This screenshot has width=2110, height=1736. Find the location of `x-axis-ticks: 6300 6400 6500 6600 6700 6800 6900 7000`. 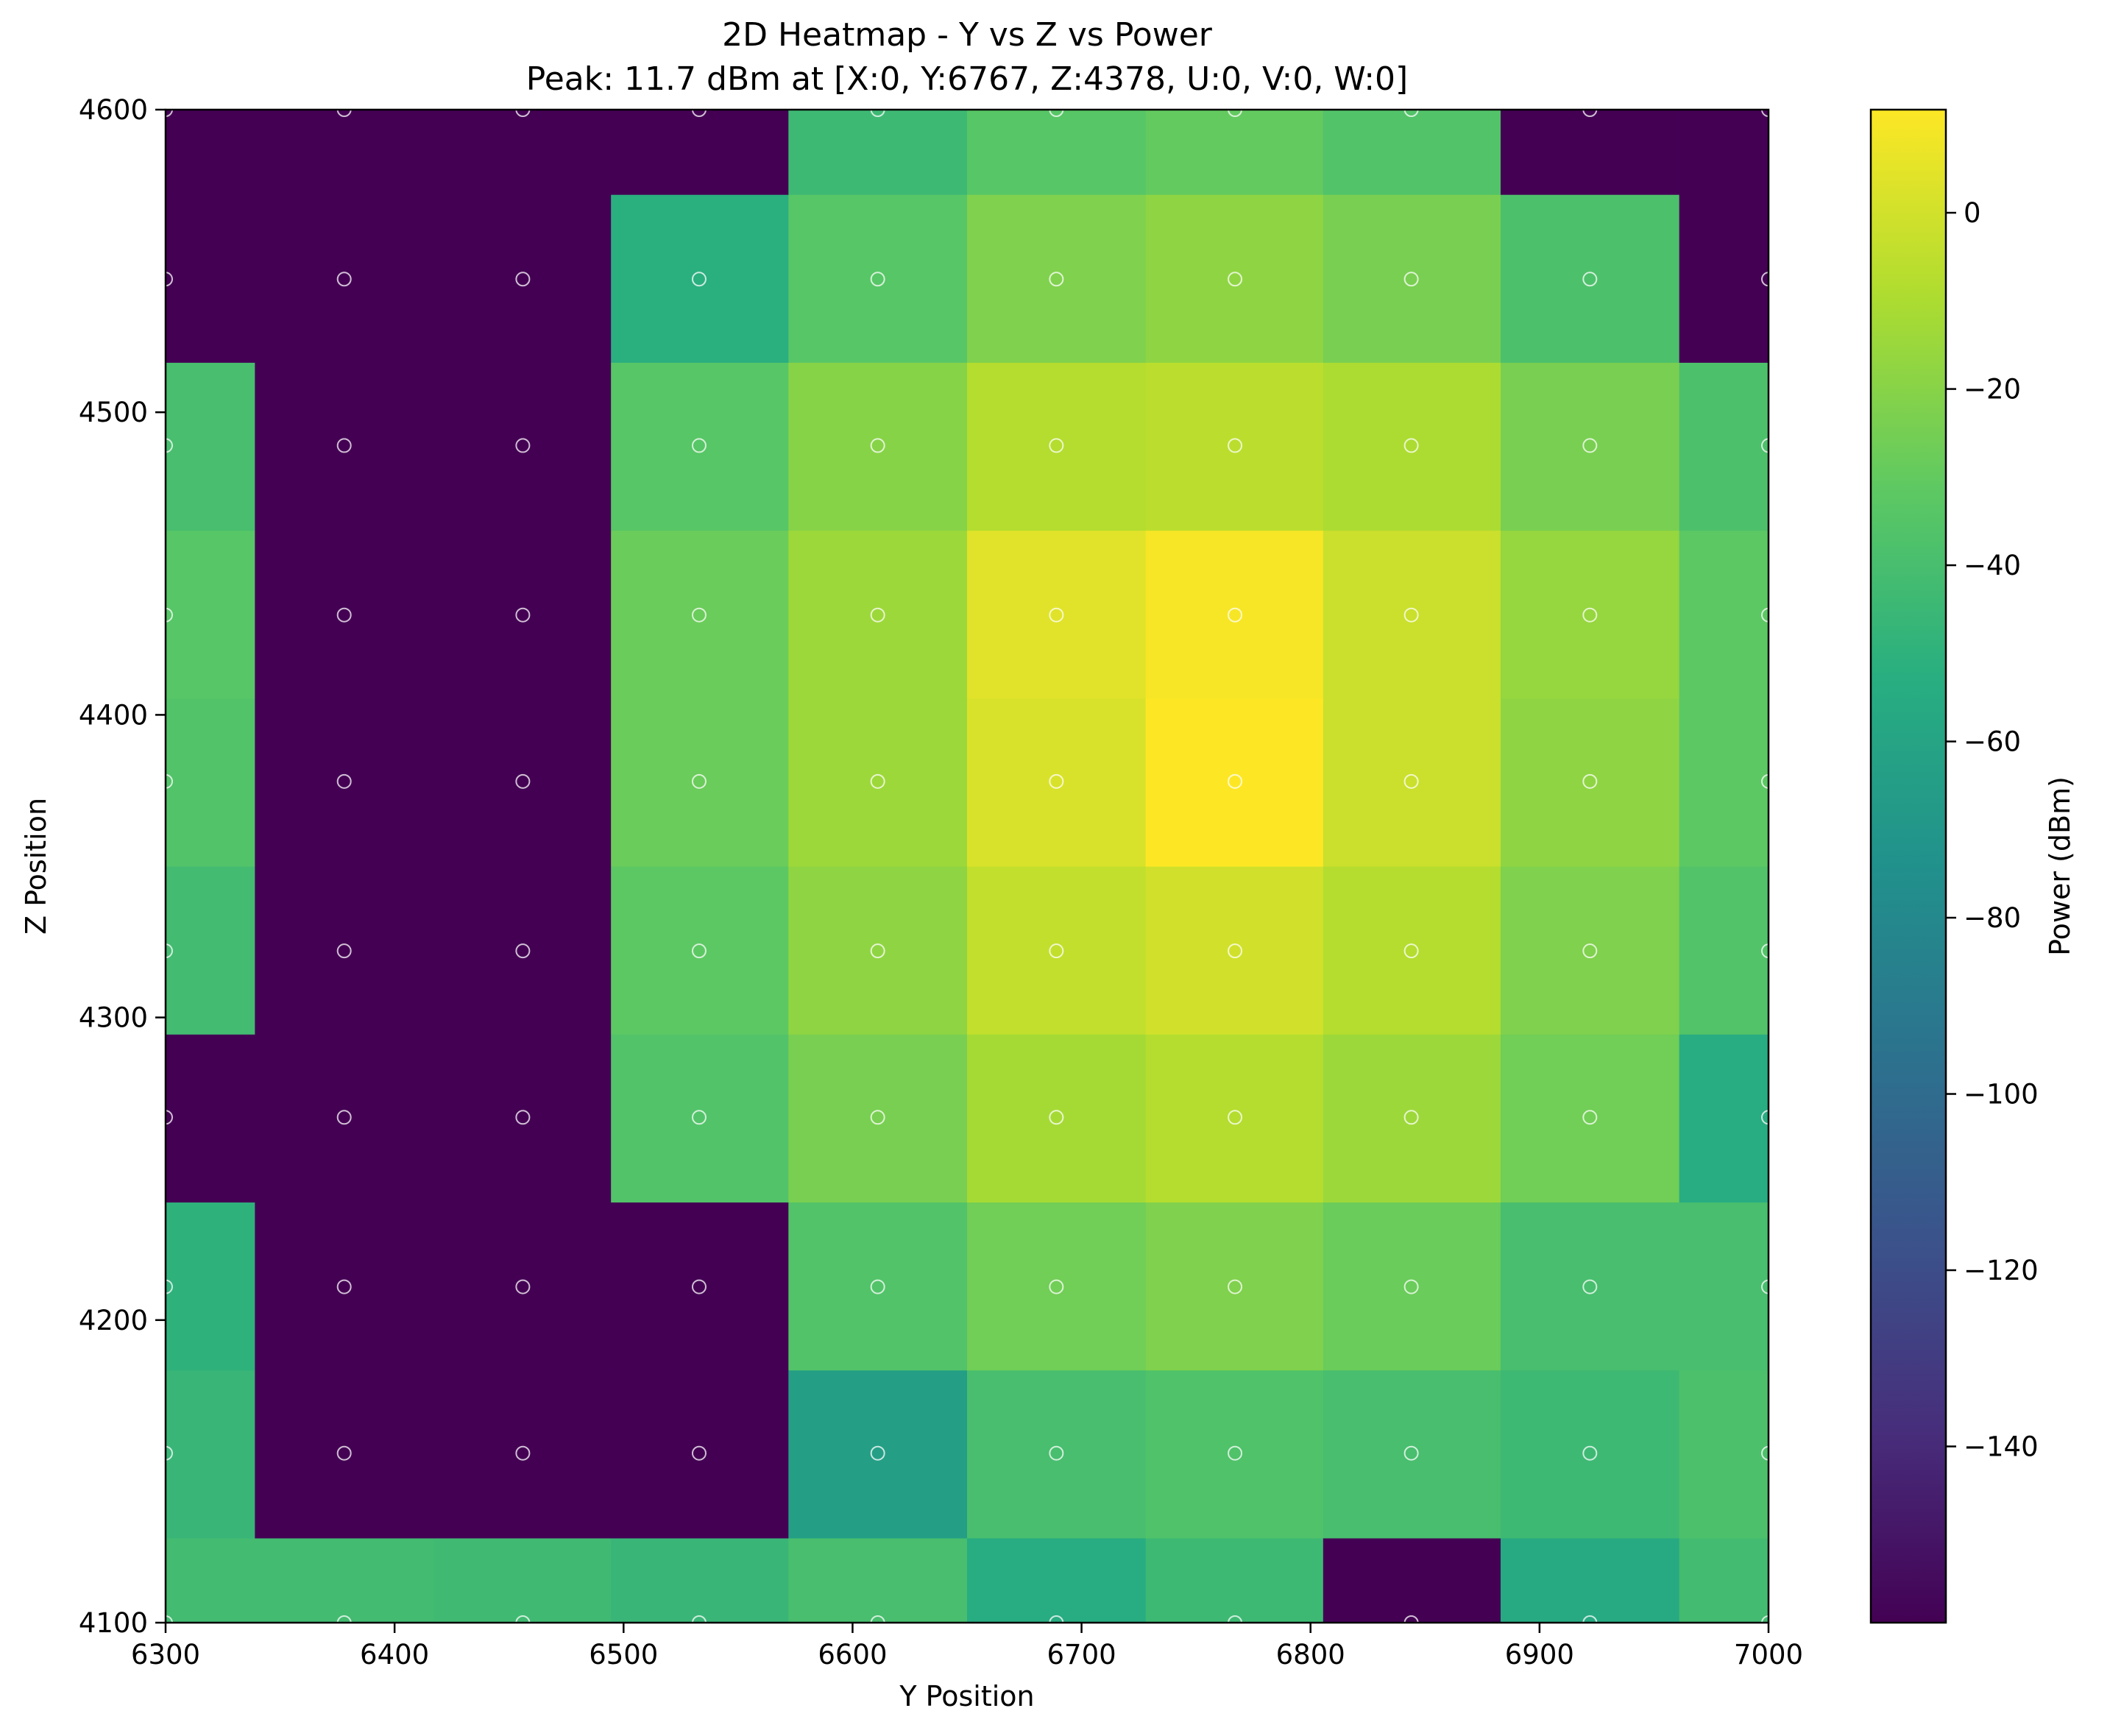

x-axis-ticks: 6300 6400 6500 6600 6700 6800 6900 7000 is located at coordinates (967, 1647).